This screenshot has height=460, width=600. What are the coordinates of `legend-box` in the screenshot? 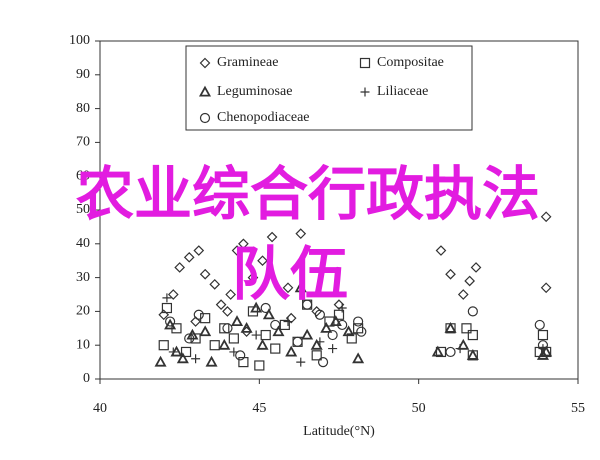 It's located at (329, 88).